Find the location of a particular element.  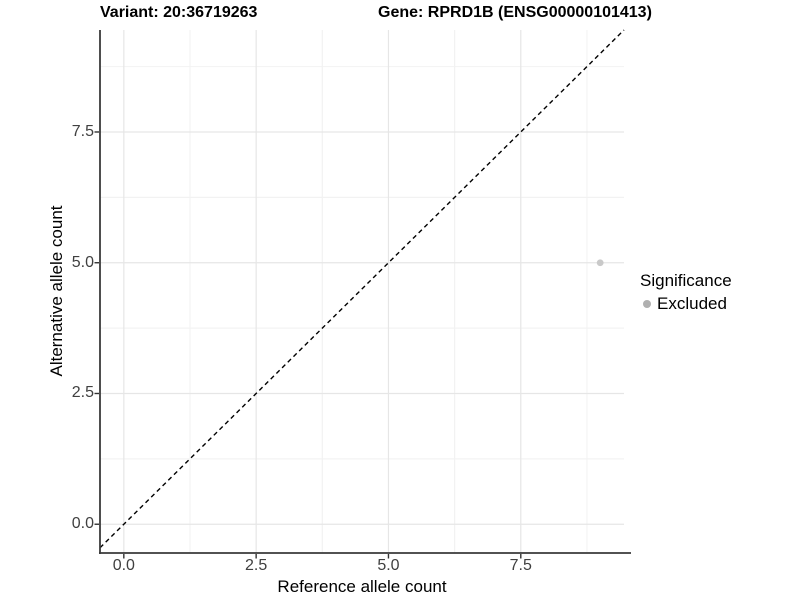

x-tick-label: 2.5 is located at coordinates (256, 565).